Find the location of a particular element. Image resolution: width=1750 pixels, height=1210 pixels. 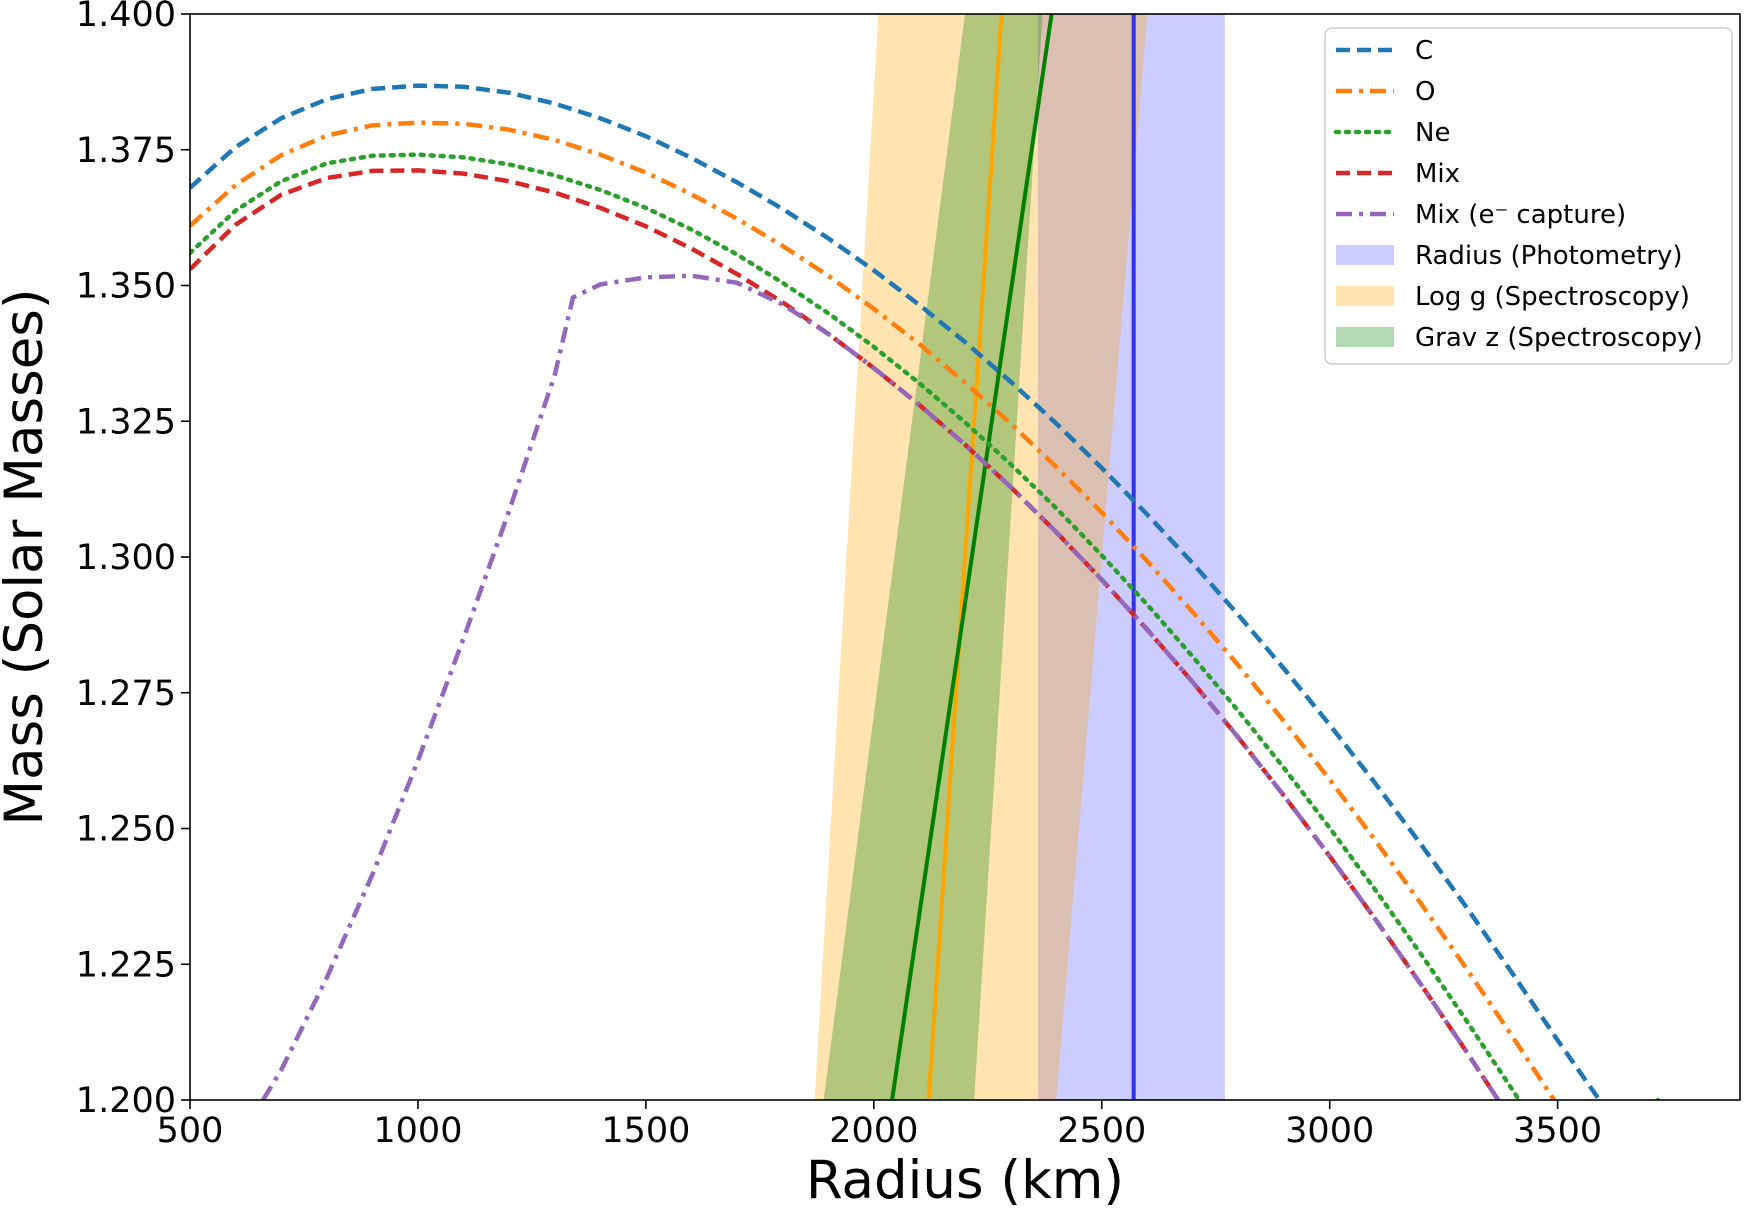

fit-line-grav-z-best-fit is located at coordinates (972, 557).